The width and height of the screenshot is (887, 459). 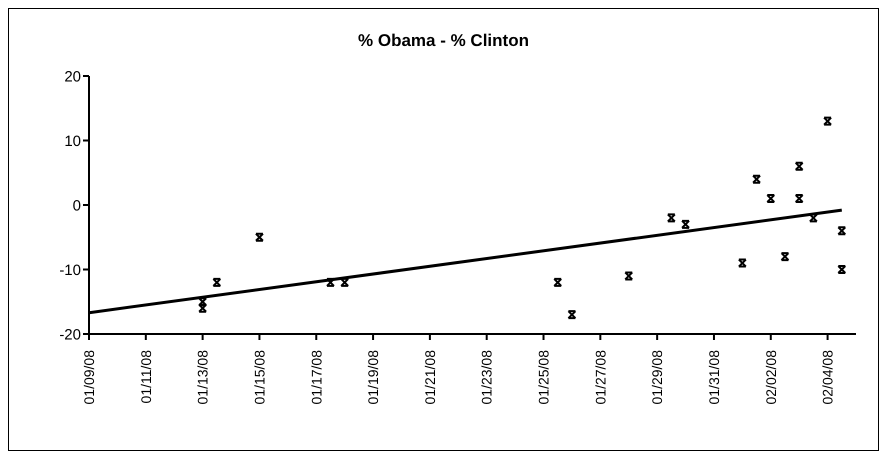 What do you see at coordinates (443, 41) in the screenshot?
I see `chart-title: % Obama - % Clinton` at bounding box center [443, 41].